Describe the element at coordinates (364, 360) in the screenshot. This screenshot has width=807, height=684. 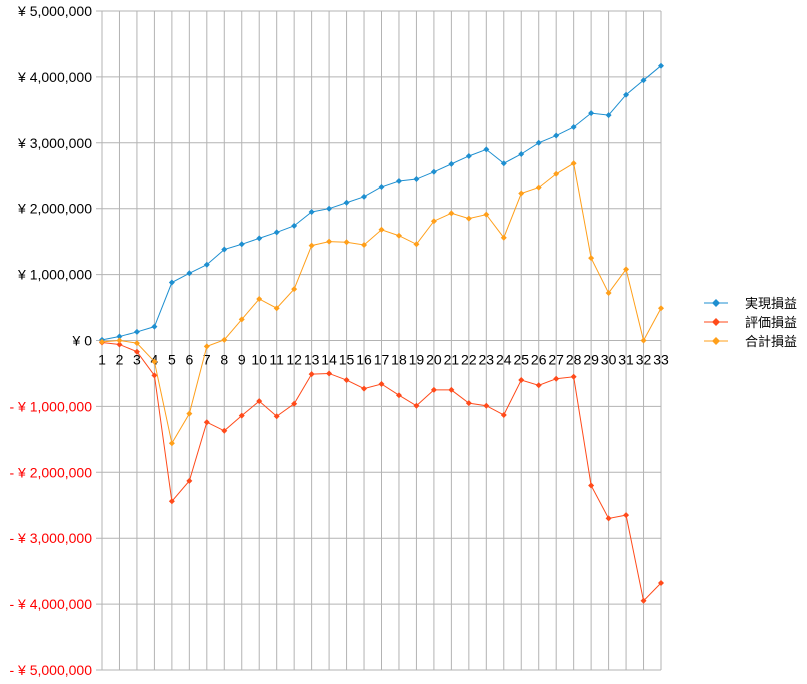
I see `x-tick-label: 16` at that location.